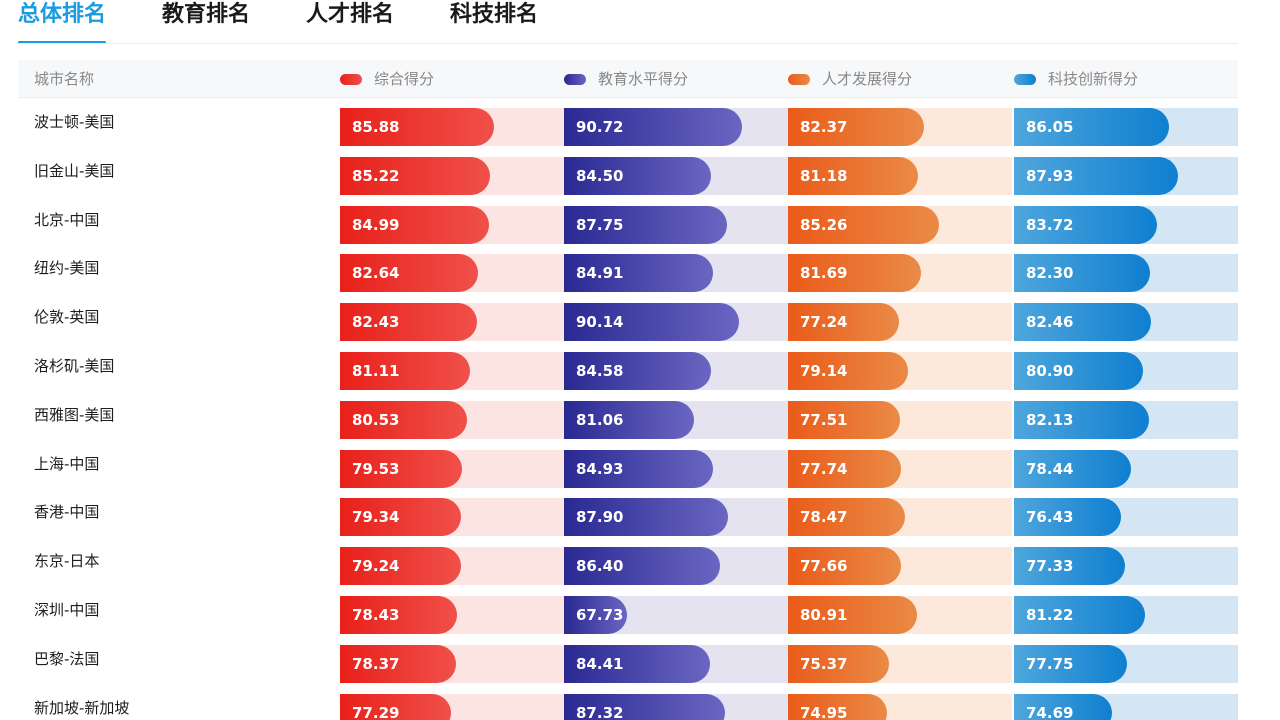  Describe the element at coordinates (376, 322) in the screenshot. I see `composite-score-value: 82.43` at that location.